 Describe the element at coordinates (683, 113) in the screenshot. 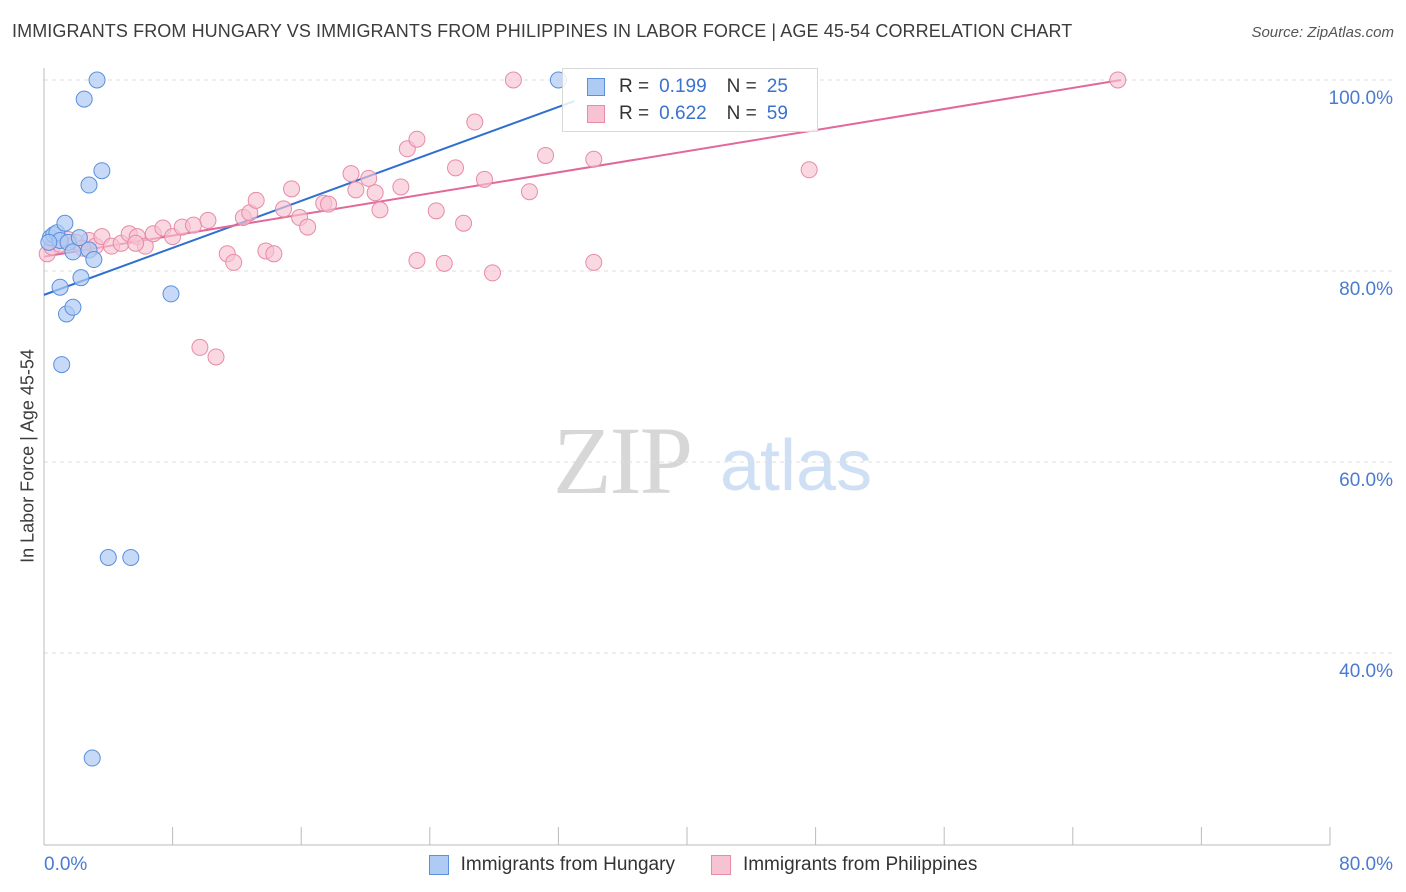

I see `legend-r-value: 0.622` at that location.